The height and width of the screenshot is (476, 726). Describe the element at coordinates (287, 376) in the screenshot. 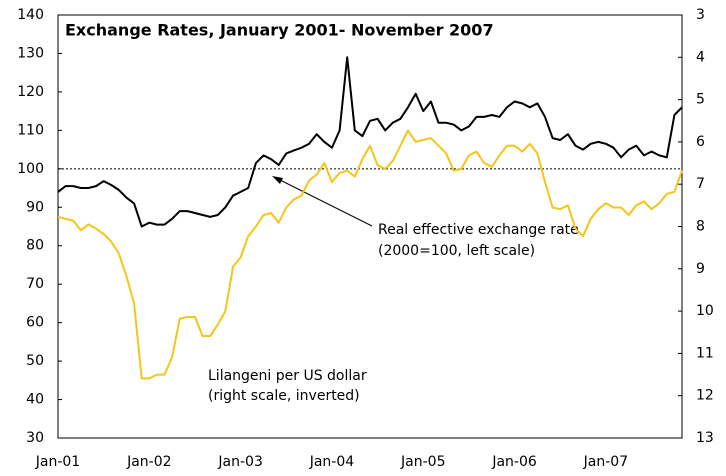

I see `annotation: Lilangeni per US dollar` at that location.